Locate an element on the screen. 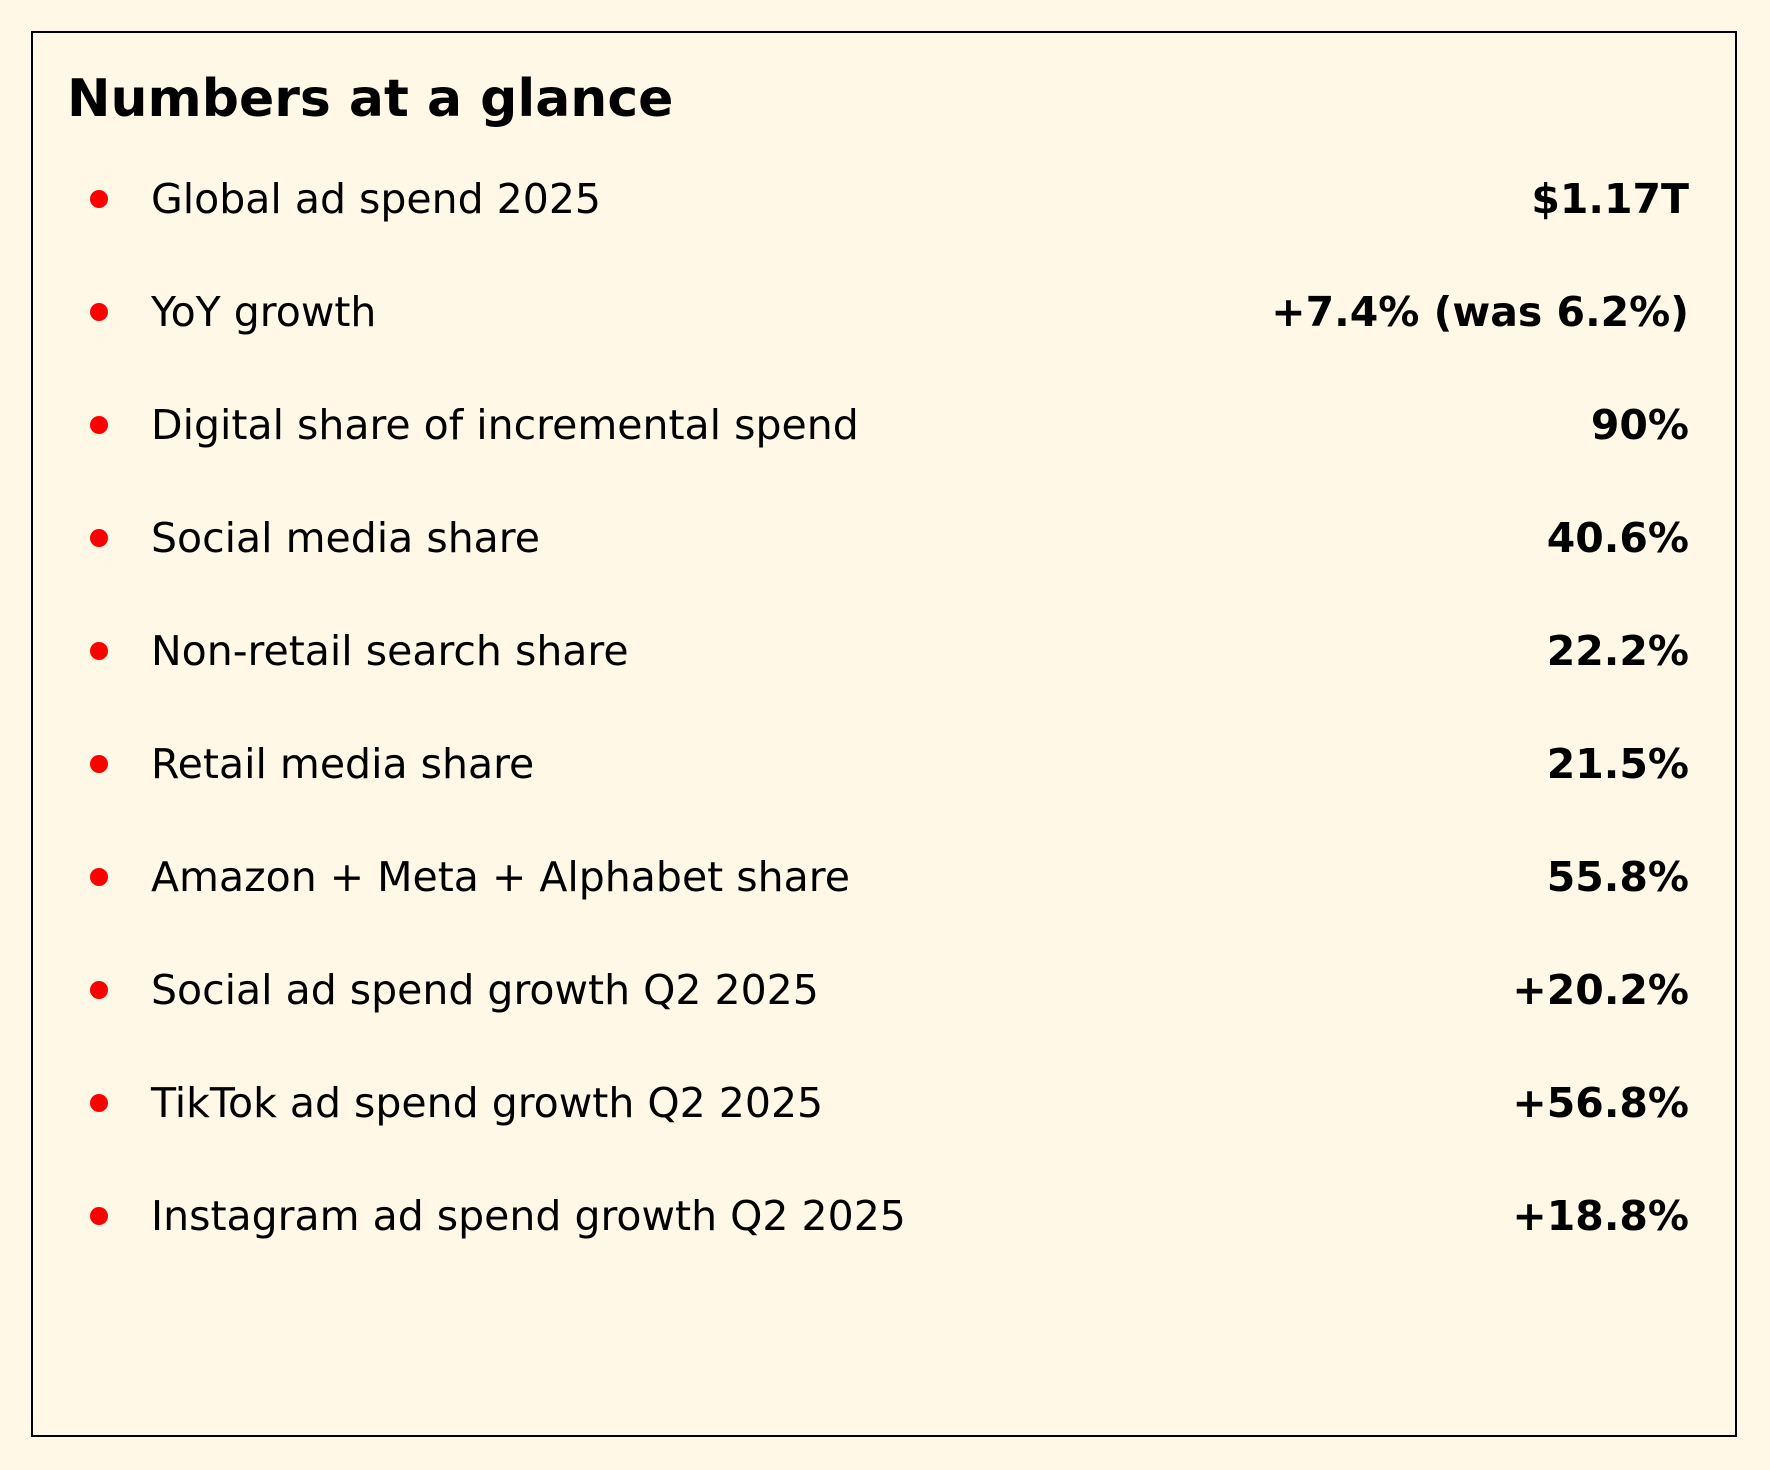 This screenshot has width=1770, height=1470. stat-value: +20.2% is located at coordinates (1600, 990).